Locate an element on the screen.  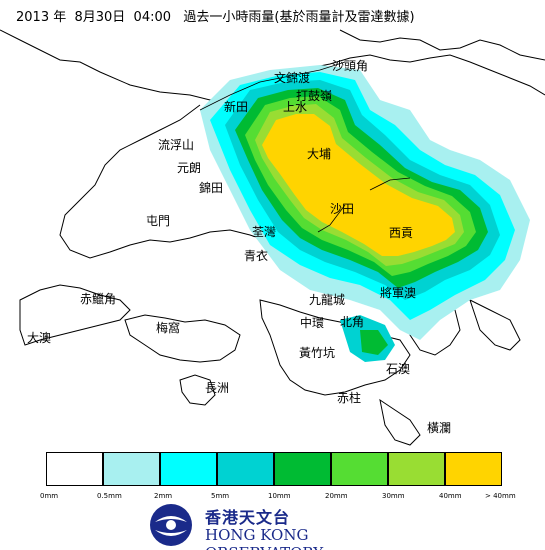
place-label: 西貢 is located at coordinates (401, 233).